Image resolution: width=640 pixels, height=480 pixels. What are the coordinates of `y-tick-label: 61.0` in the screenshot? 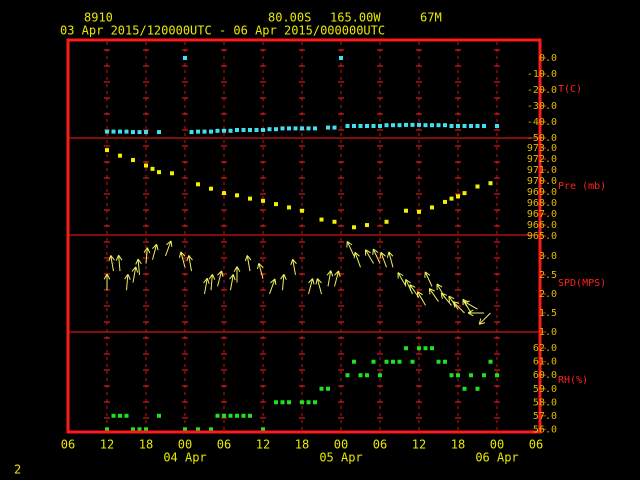 It's located at (545, 362).